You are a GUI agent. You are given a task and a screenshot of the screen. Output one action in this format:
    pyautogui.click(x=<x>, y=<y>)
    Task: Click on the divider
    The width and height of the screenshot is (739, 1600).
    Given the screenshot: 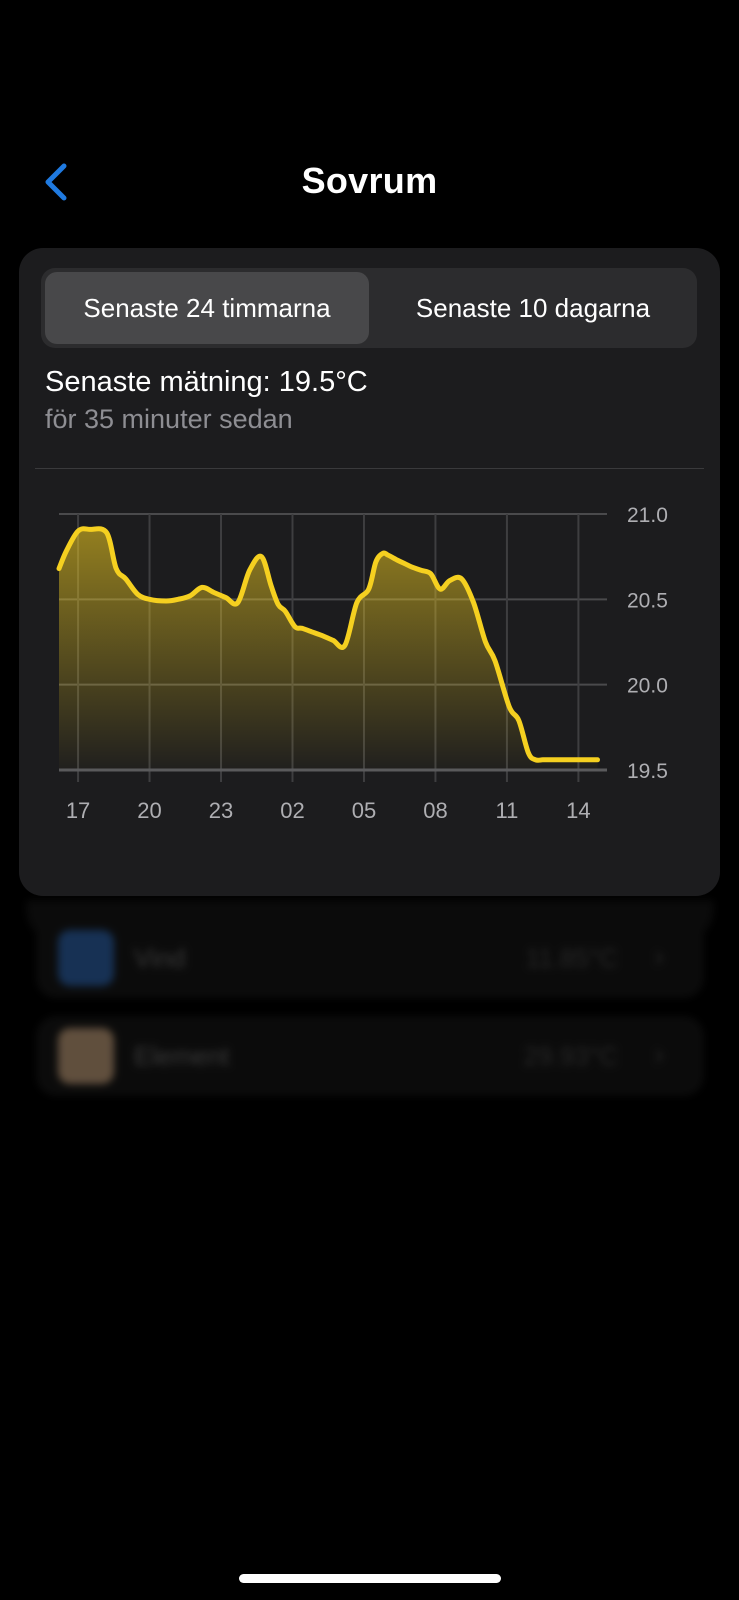 What is the action you would take?
    pyautogui.click(x=369, y=468)
    